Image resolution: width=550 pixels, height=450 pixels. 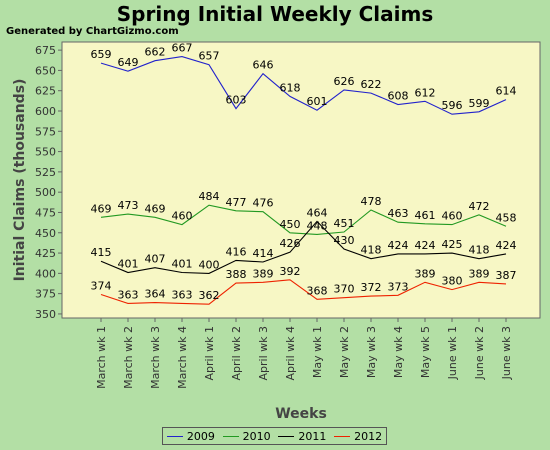 What do you see at coordinates (101, 285) in the screenshot?
I see `data-label: 374` at bounding box center [101, 285].